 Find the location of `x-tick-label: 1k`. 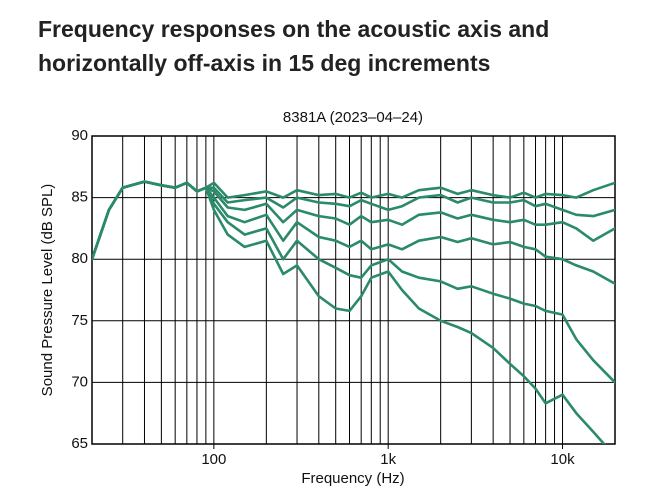

x-tick-label: 1k is located at coordinates (388, 459).